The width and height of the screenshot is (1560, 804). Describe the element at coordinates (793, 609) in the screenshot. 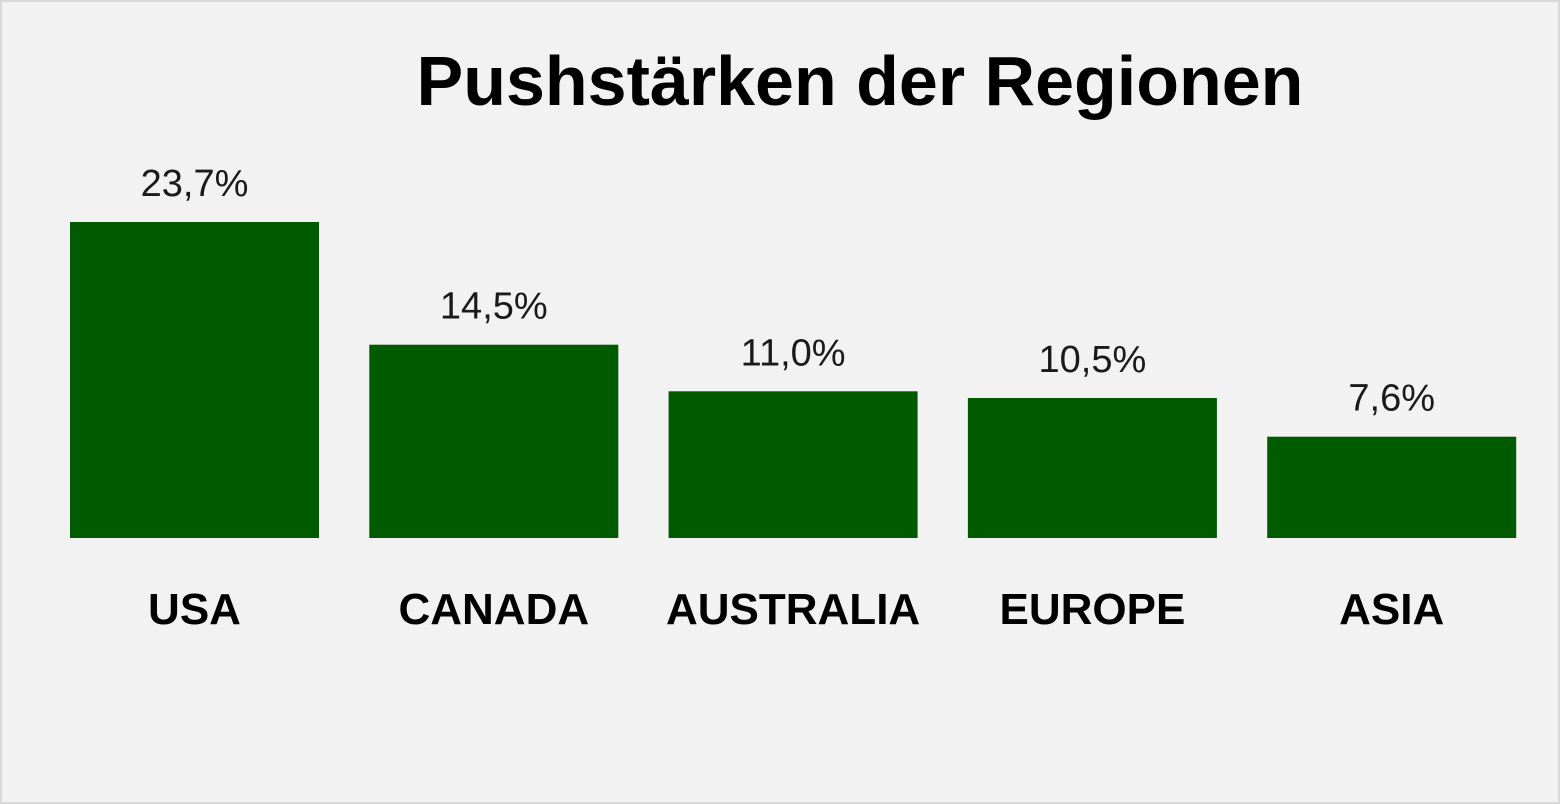

I see `category-label-australia: AUSTRALIA` at that location.